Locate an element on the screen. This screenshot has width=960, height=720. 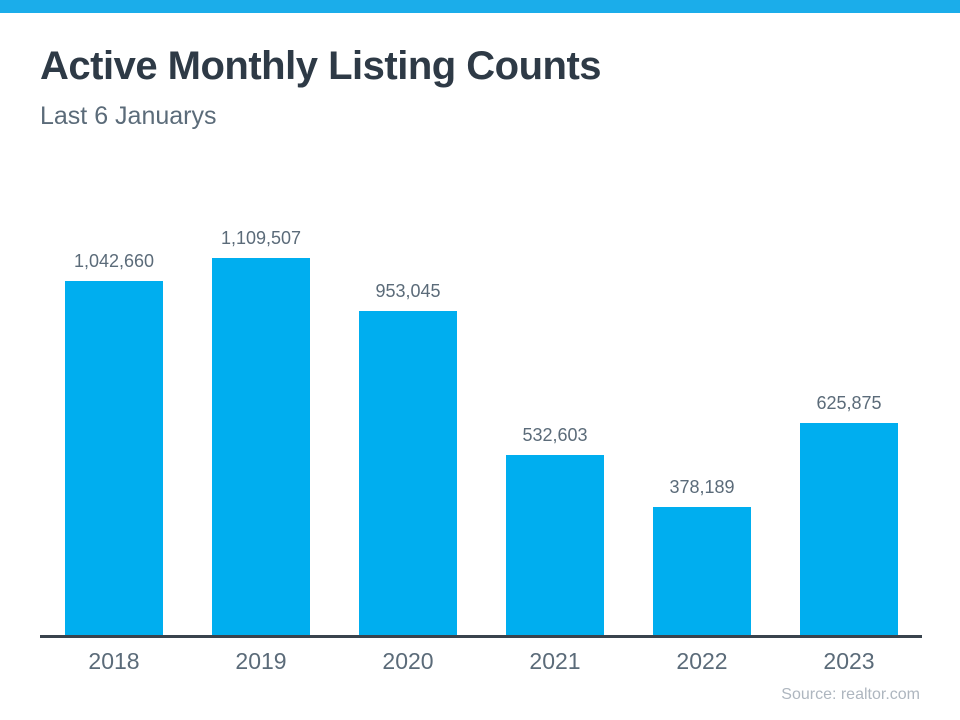
source-attribution: Source: realtor.com is located at coordinates (850, 694).